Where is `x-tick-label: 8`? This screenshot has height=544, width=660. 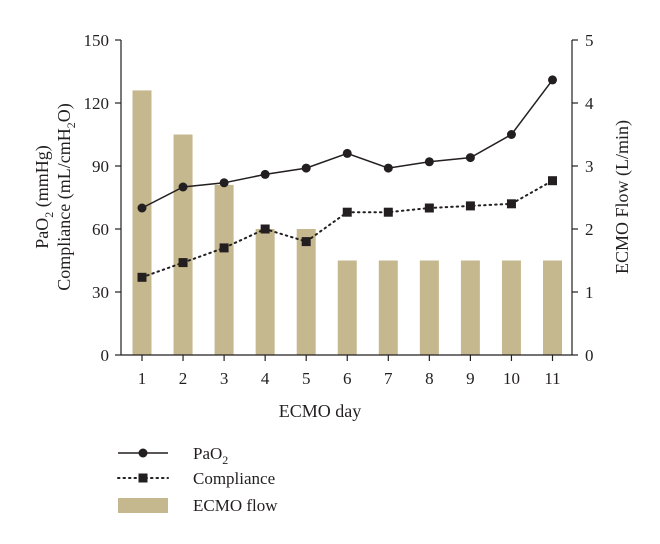 x-tick-label: 8 is located at coordinates (429, 378).